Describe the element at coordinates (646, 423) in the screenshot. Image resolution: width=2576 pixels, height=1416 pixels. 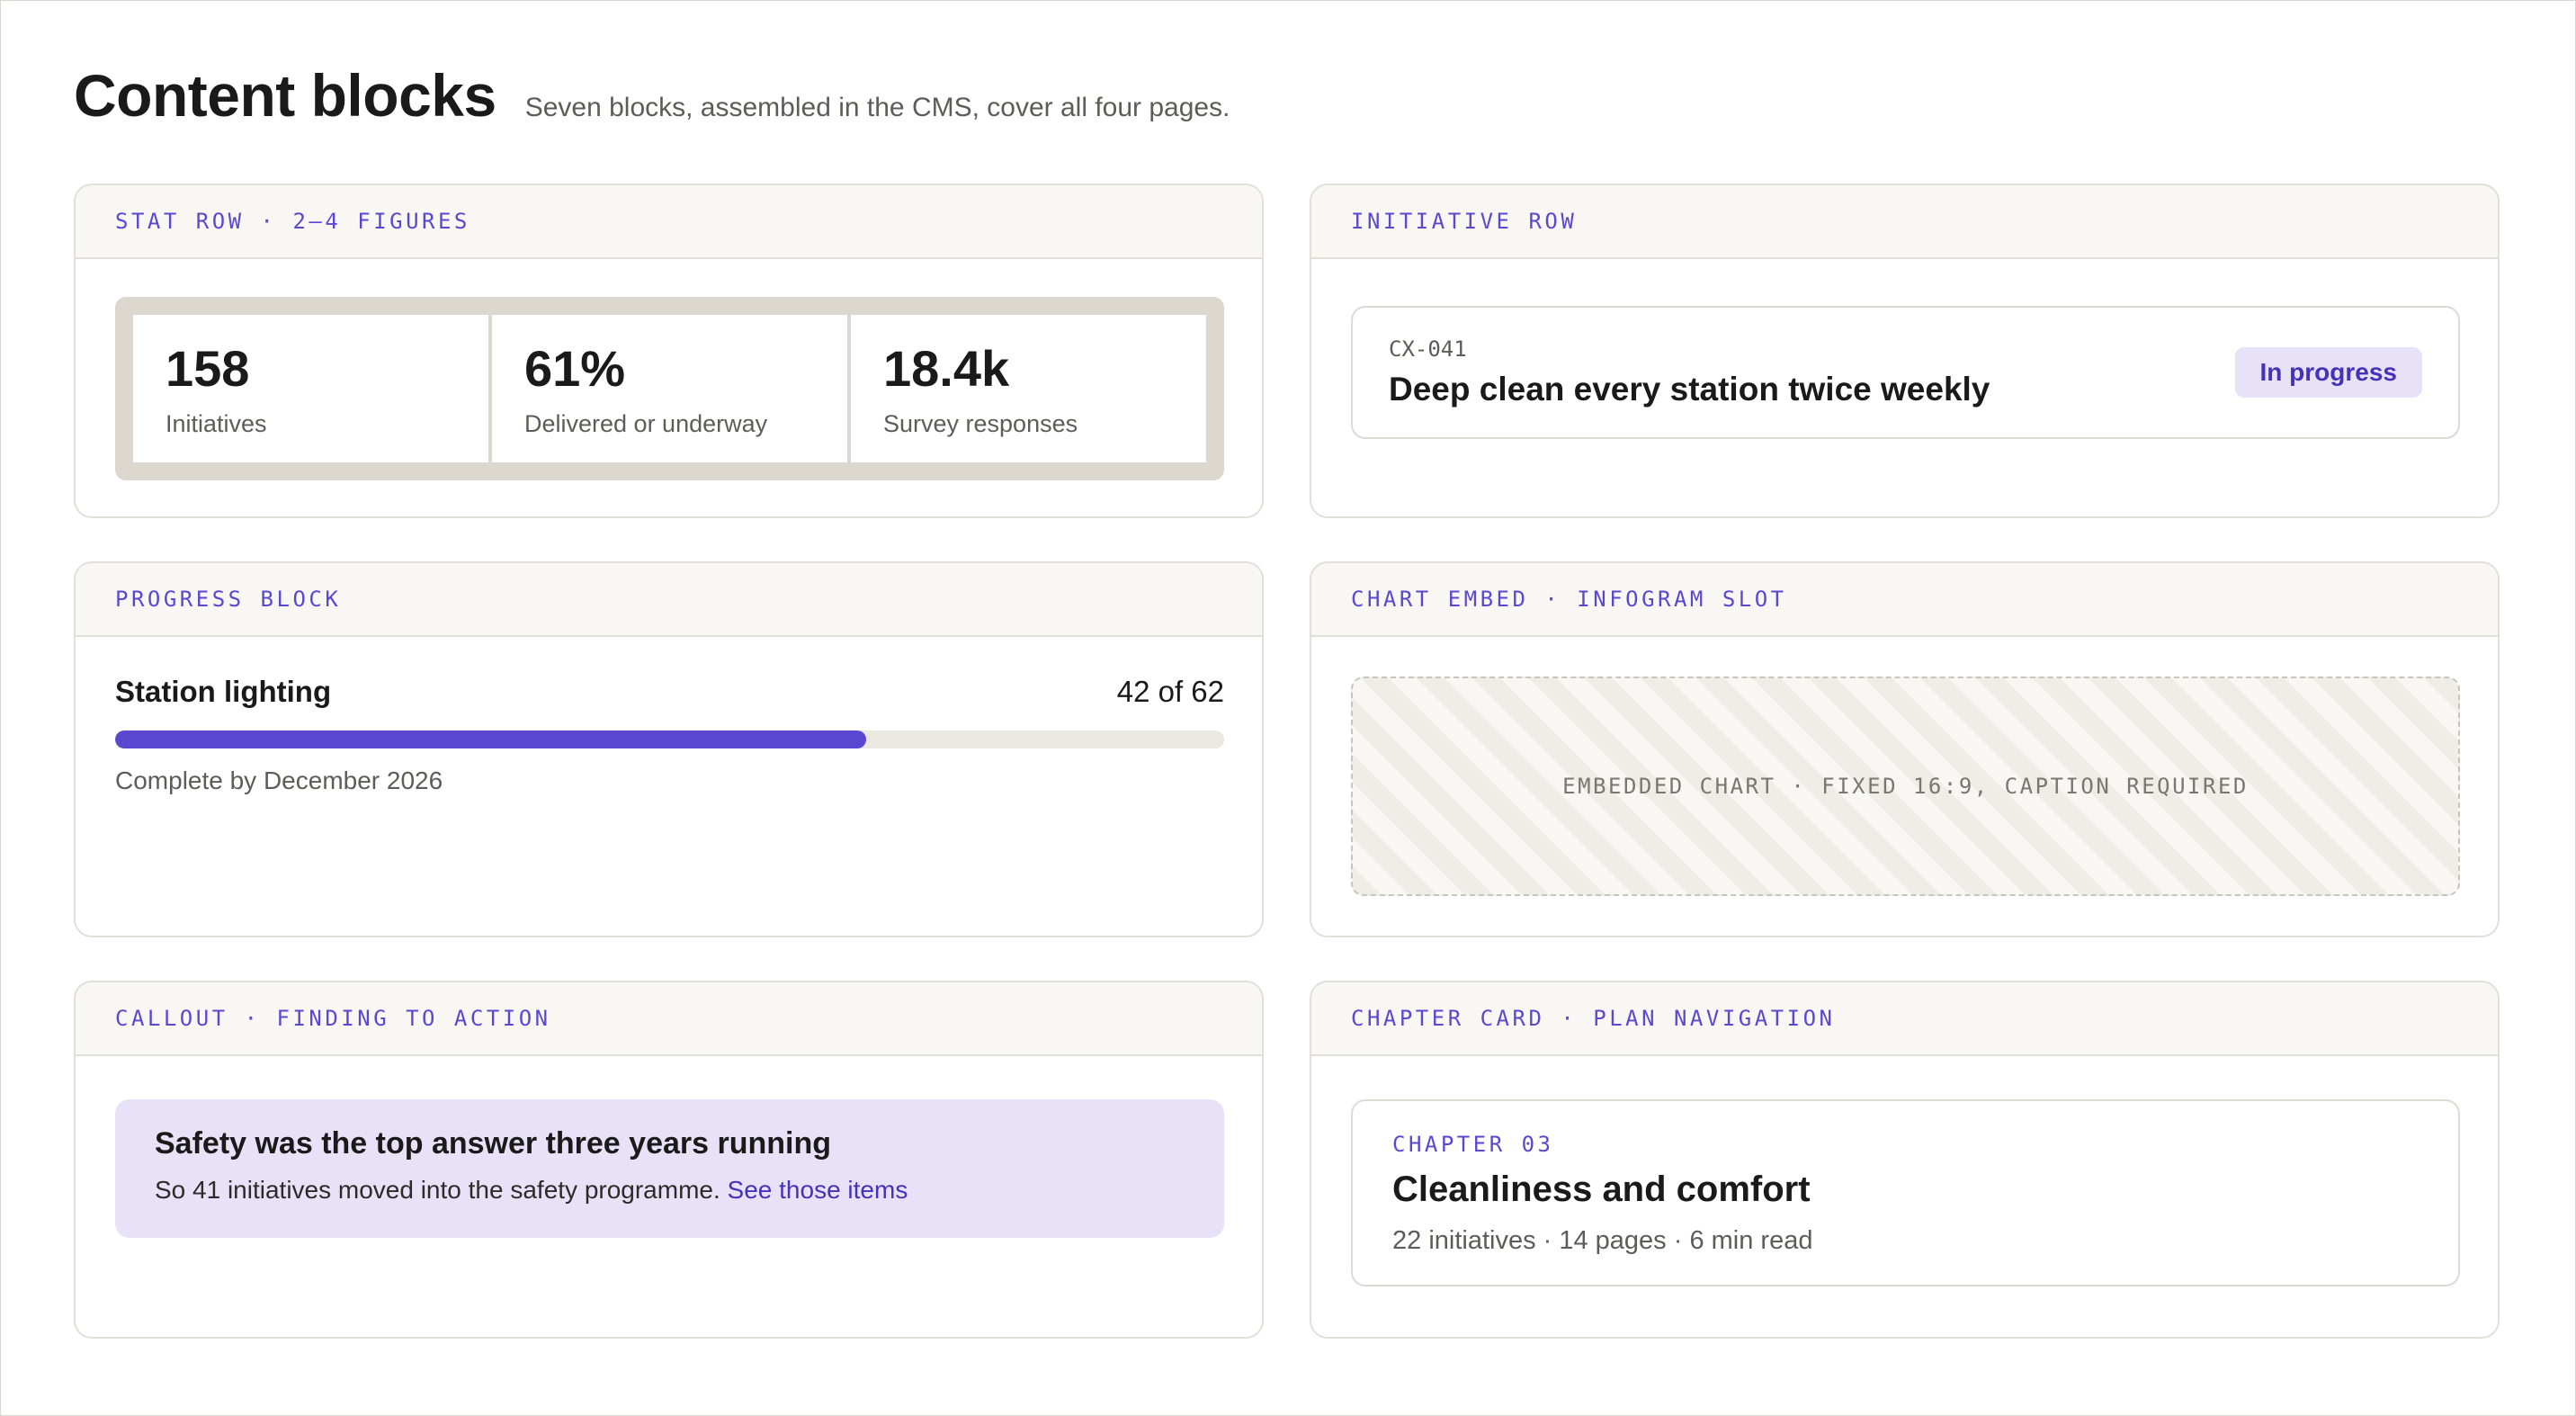
I see `stat-label: Delivered or underway` at that location.